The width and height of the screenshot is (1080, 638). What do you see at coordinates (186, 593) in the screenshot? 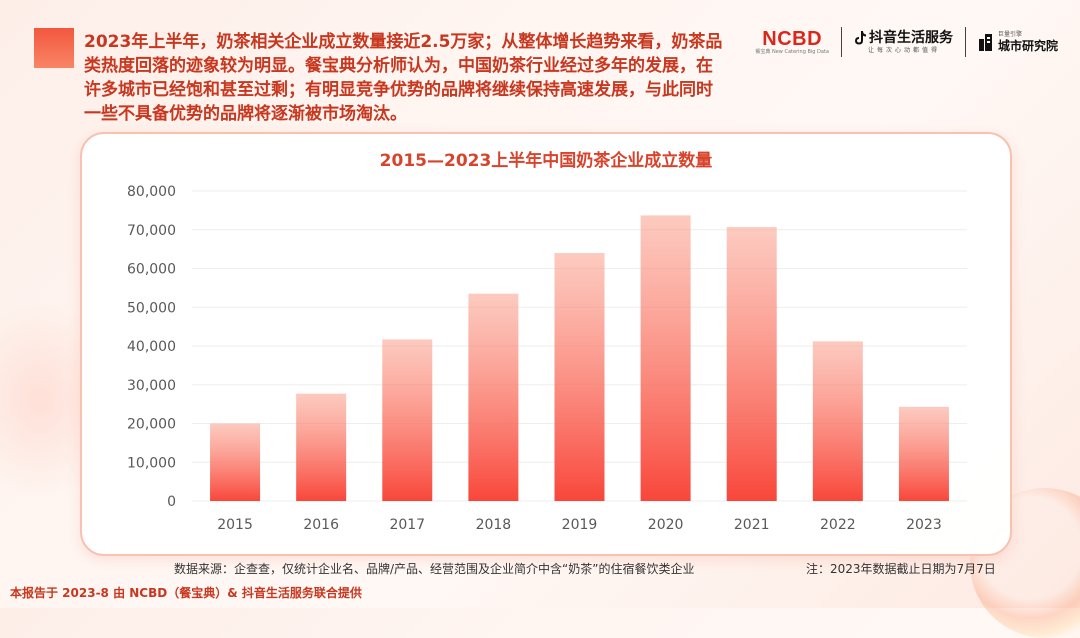
I see `report-credit: 本报告于 2023-8 由 NCBD（餐宝典）& 抖音生活服务联合提供` at bounding box center [186, 593].